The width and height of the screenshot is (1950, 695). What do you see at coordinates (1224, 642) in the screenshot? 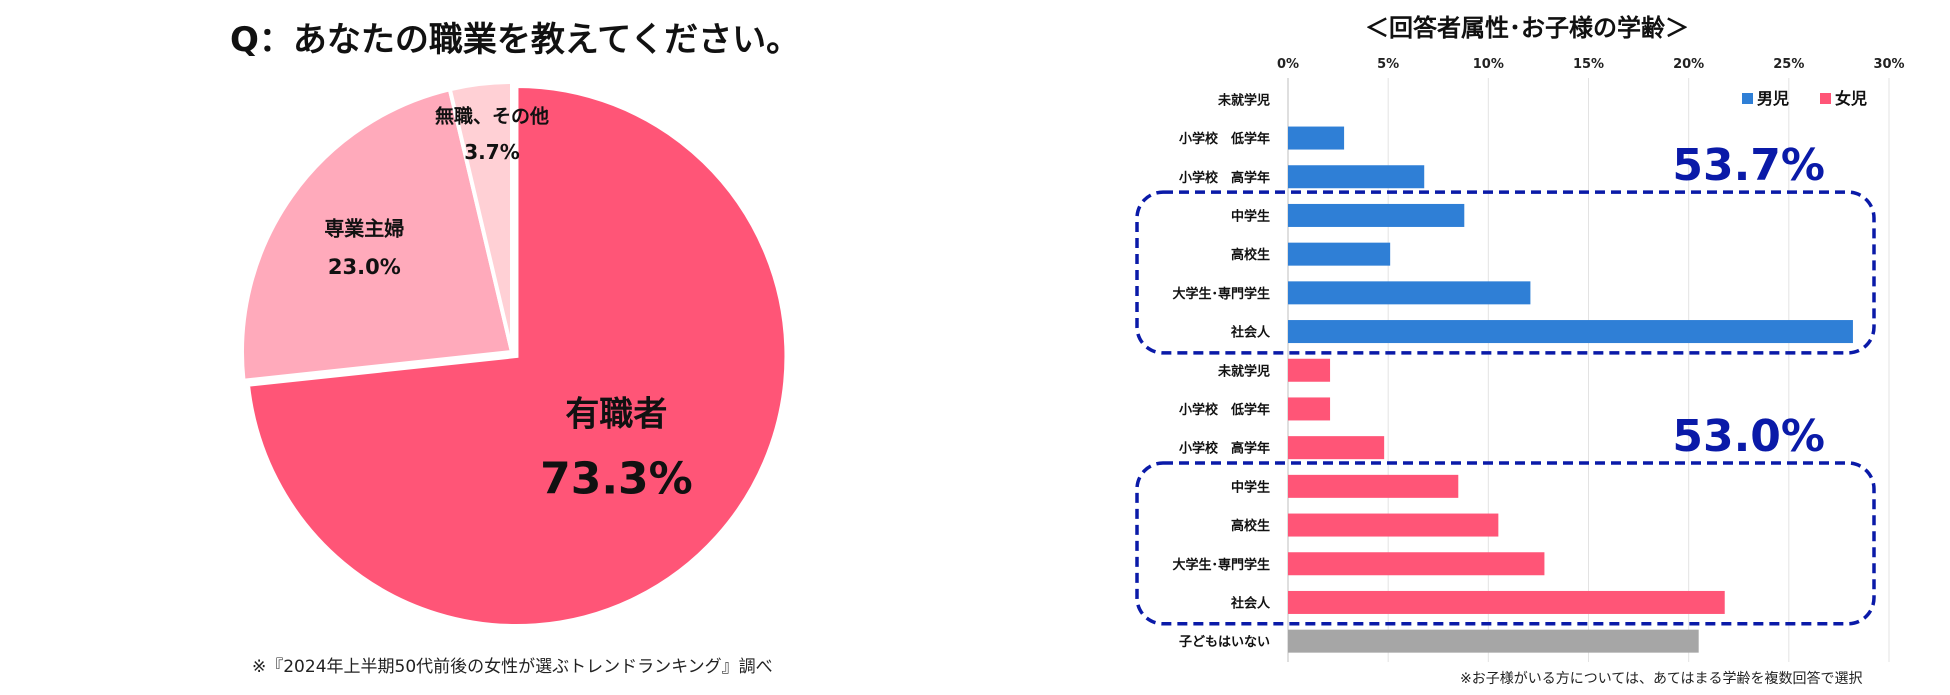
I see `category-label: 子どもはいない` at bounding box center [1224, 642].